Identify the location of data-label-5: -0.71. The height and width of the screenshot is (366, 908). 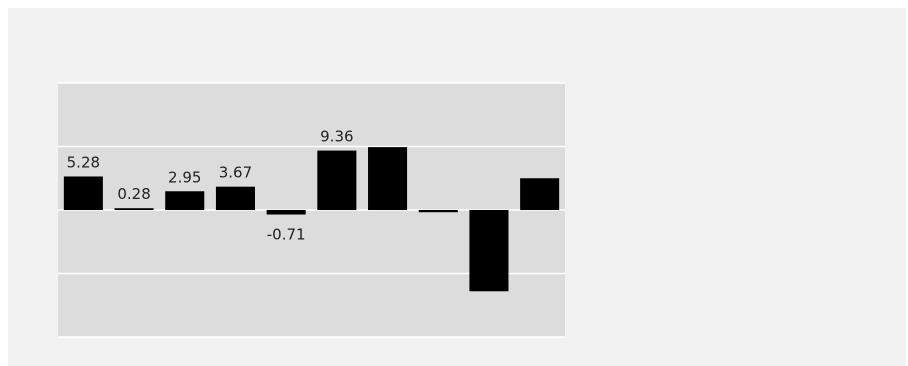
(286, 235).